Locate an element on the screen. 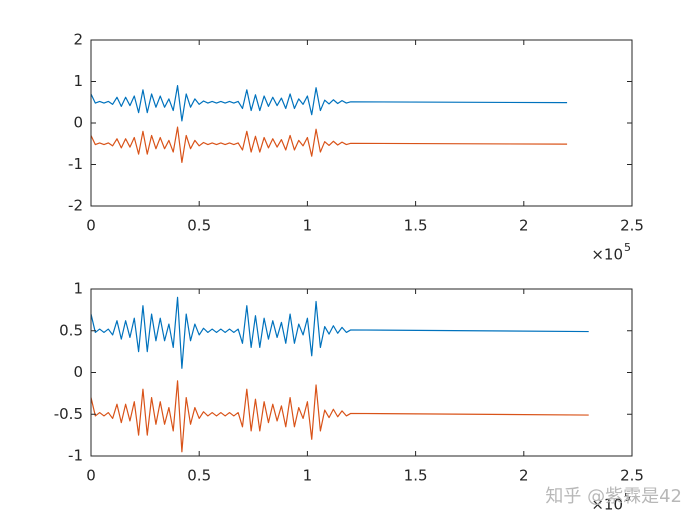 Image resolution: width=700 pixels, height=525 pixels. watermark: 知乎 @紫霖是42 is located at coordinates (613, 496).